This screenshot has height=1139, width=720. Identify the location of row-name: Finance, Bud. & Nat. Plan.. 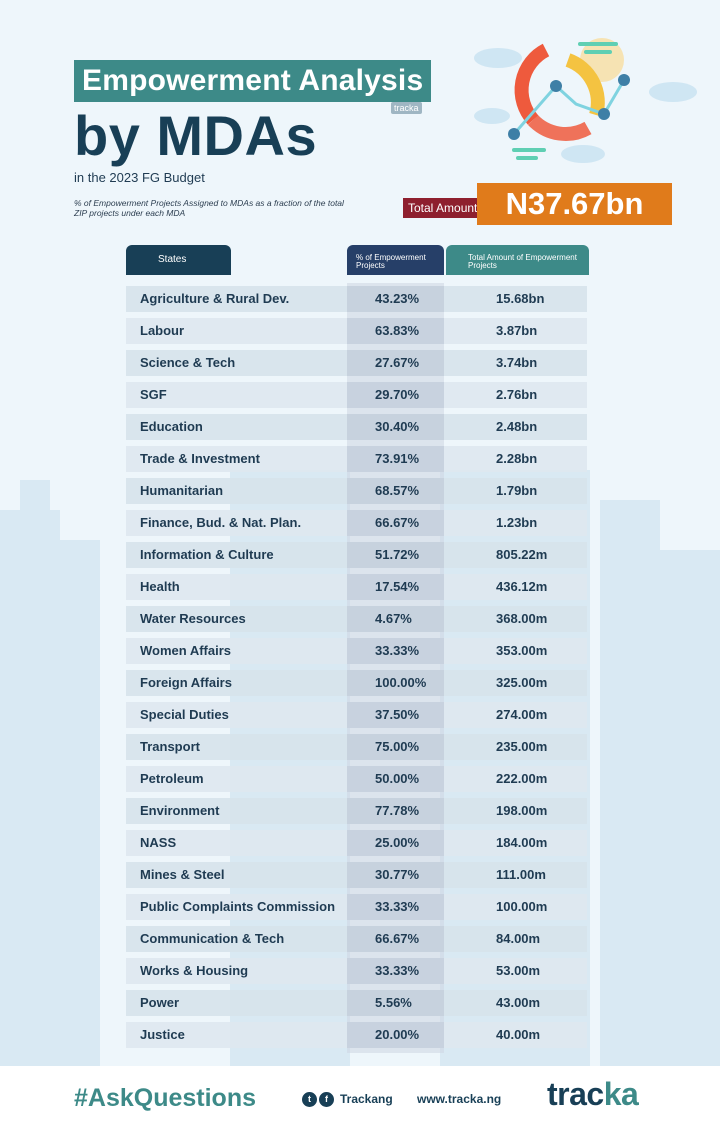
(221, 522).